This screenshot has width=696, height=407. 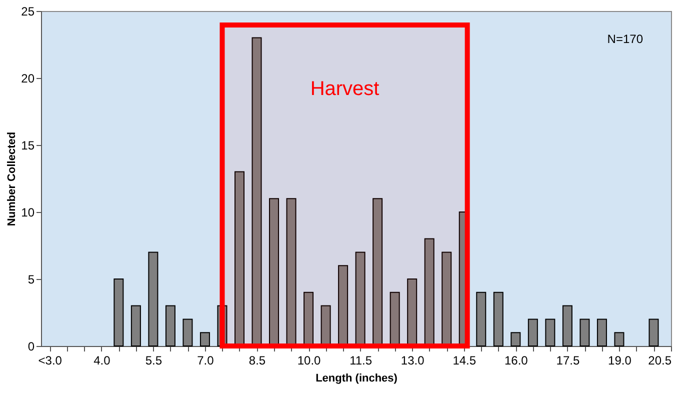 I want to click on y-tick-label: 15, so click(x=28, y=145).